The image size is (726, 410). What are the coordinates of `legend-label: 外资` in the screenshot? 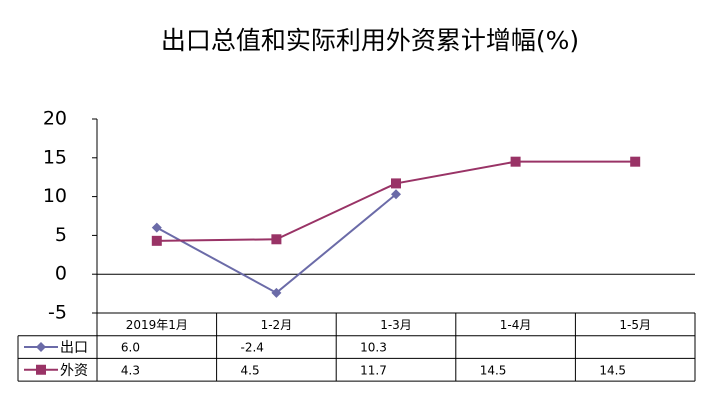 It's located at (74, 371).